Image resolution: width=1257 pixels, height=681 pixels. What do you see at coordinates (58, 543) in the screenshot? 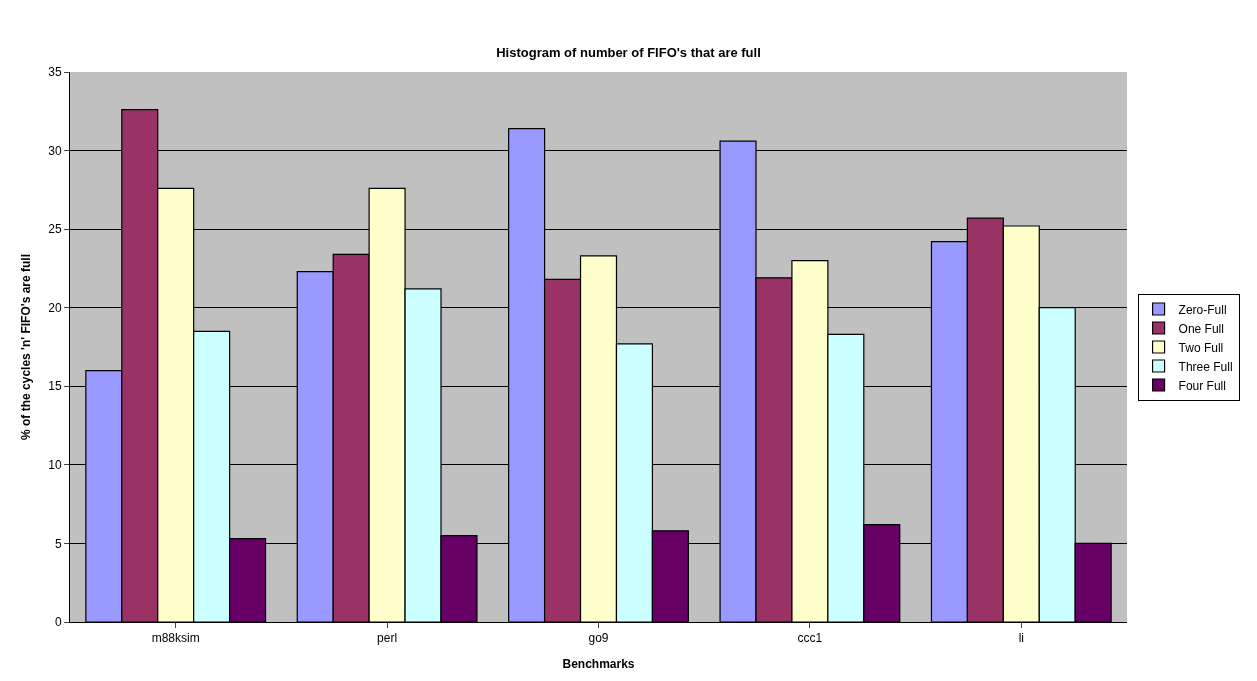
I see `y-tick-label: 5` at bounding box center [58, 543].